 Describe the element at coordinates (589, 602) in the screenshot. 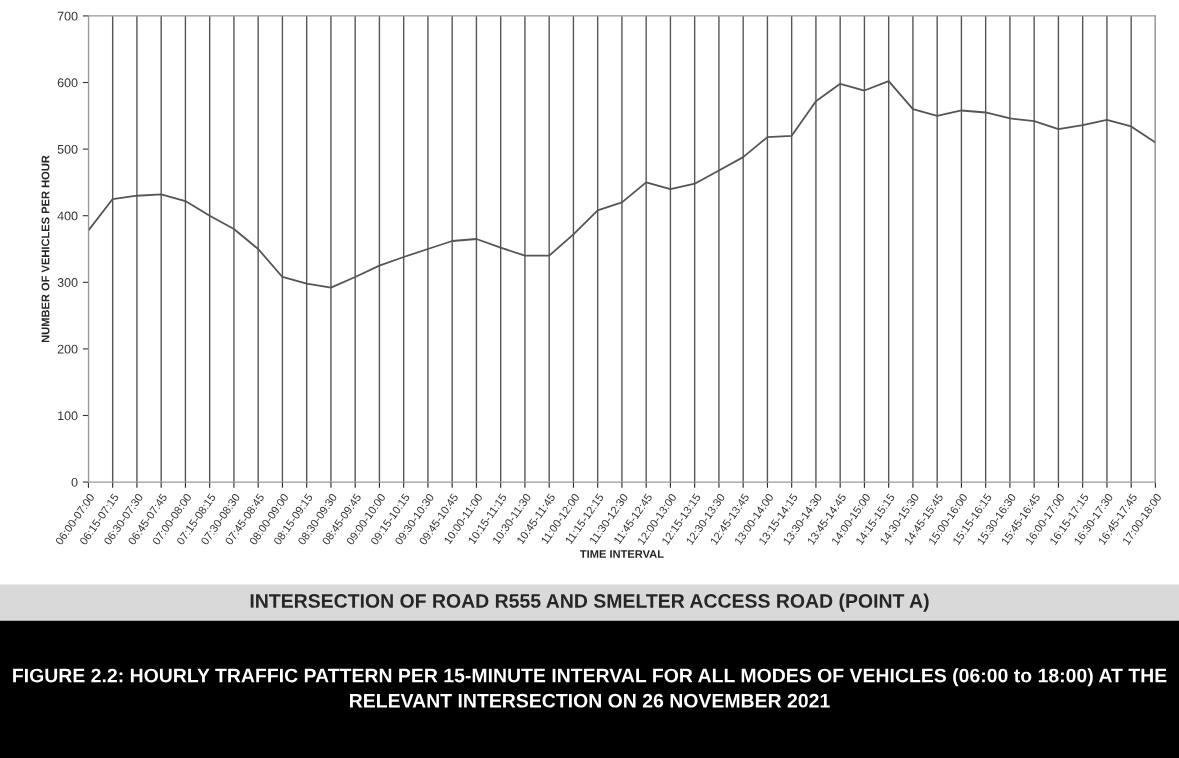

I see `text: INTERSECTION OF ROAD R555 AND SMELTER ACCESS ROAD (POINT A)` at that location.